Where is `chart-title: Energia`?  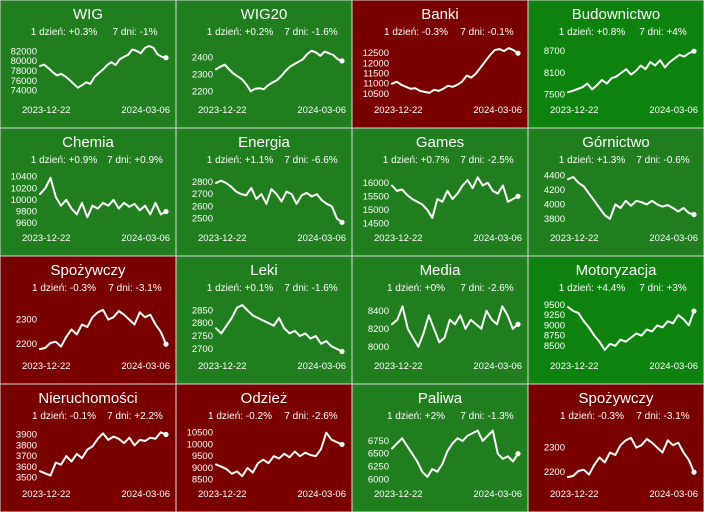
chart-title: Energia is located at coordinates (264, 142).